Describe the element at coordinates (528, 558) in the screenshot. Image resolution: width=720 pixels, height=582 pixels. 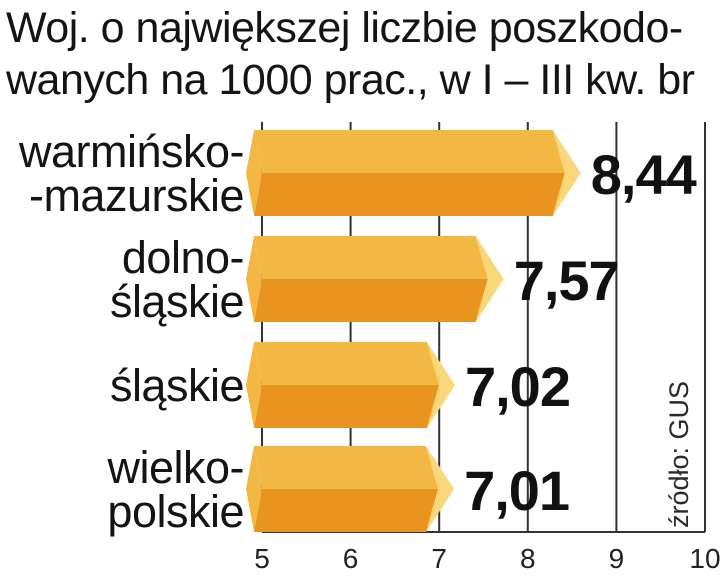
I see `x-tick-label-8: 8` at that location.